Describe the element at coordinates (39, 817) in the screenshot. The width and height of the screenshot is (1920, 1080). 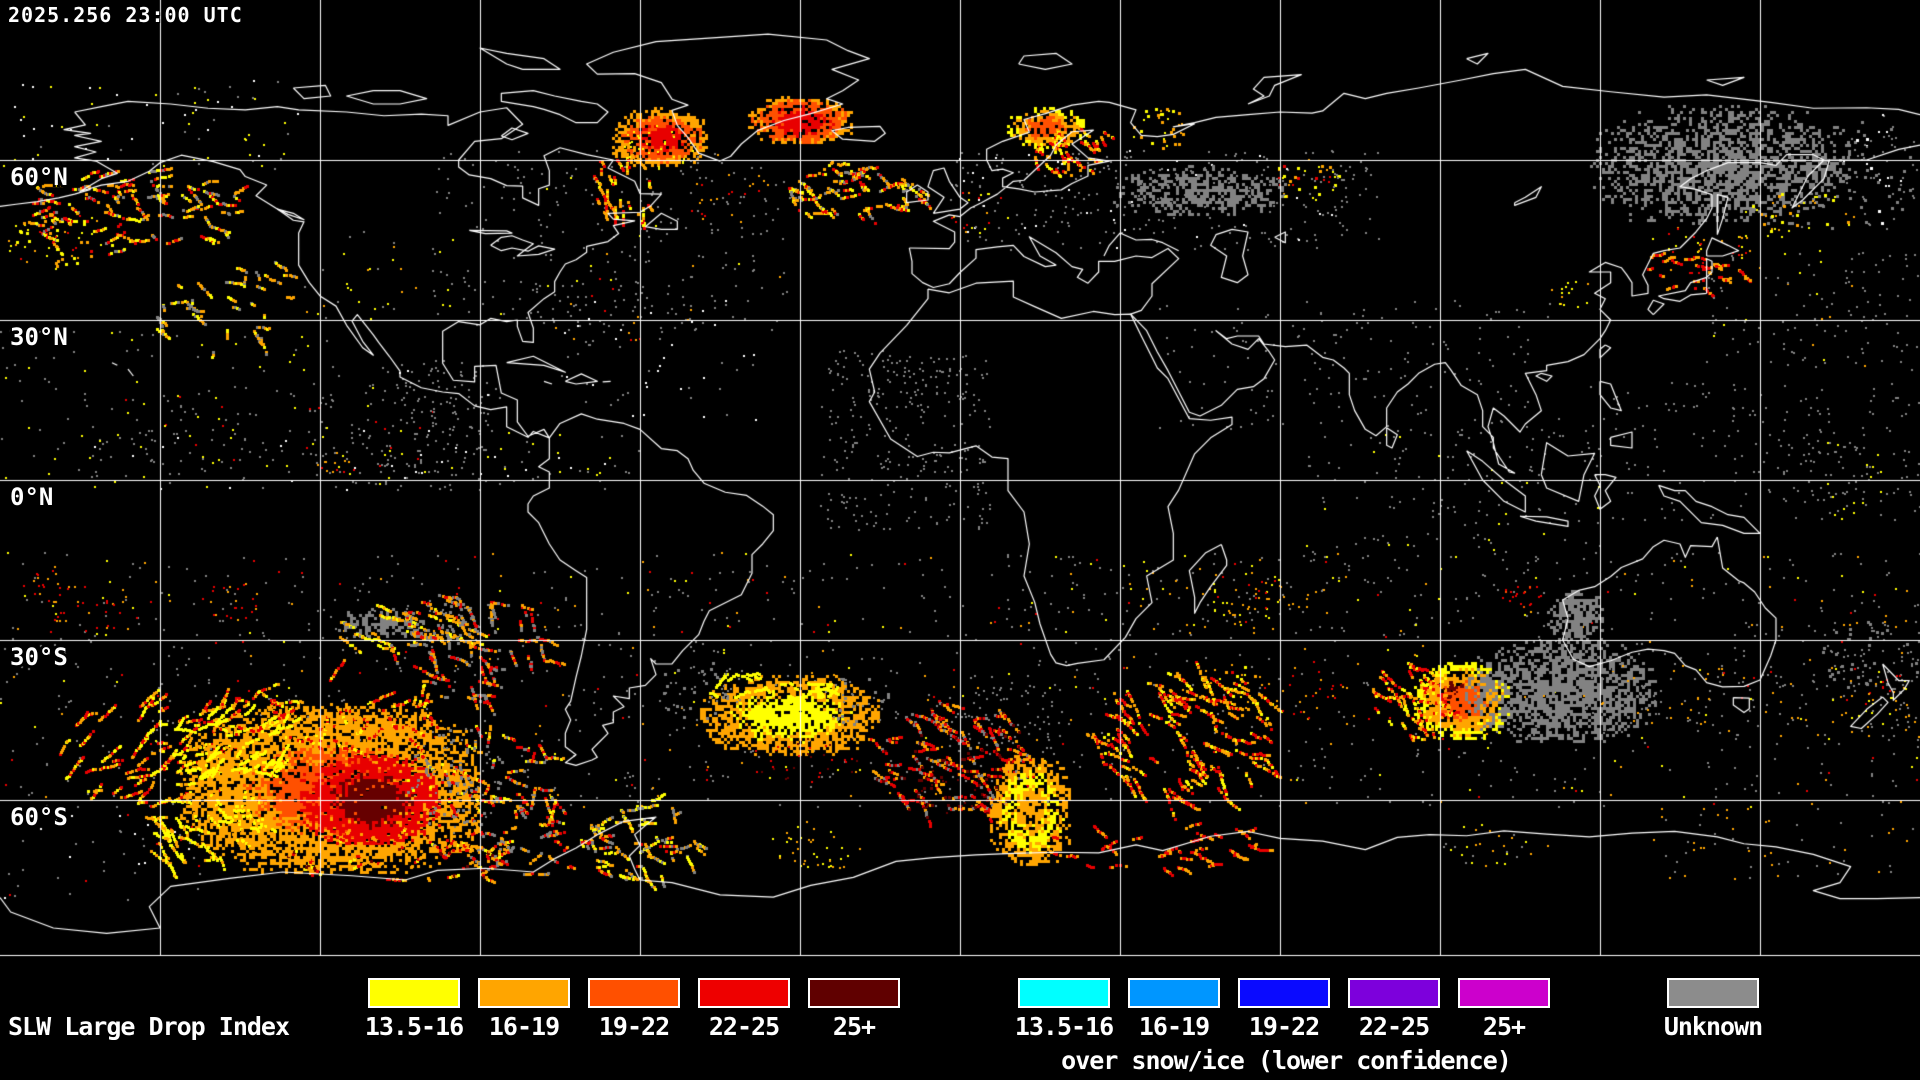
I see `lat-label-60s: 60°S` at that location.